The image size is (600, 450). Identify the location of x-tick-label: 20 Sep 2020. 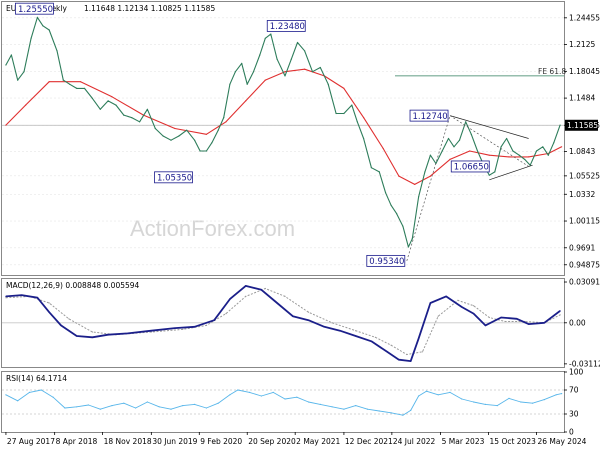
(272, 441).